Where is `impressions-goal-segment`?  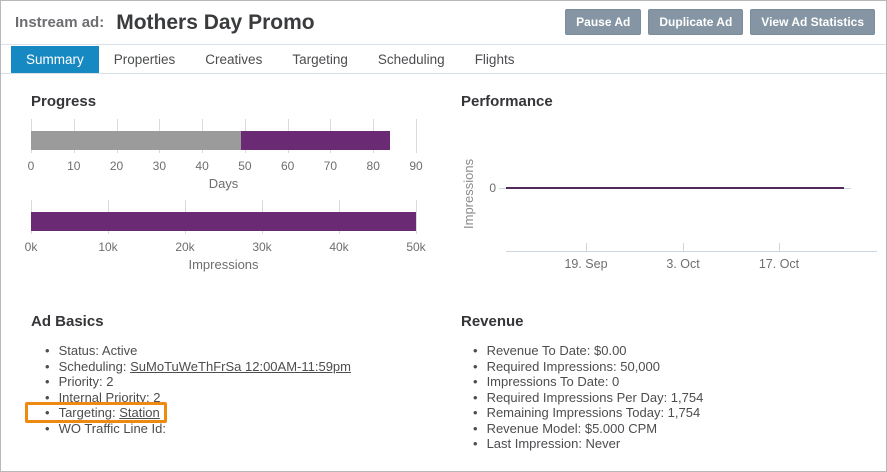 impressions-goal-segment is located at coordinates (223, 221).